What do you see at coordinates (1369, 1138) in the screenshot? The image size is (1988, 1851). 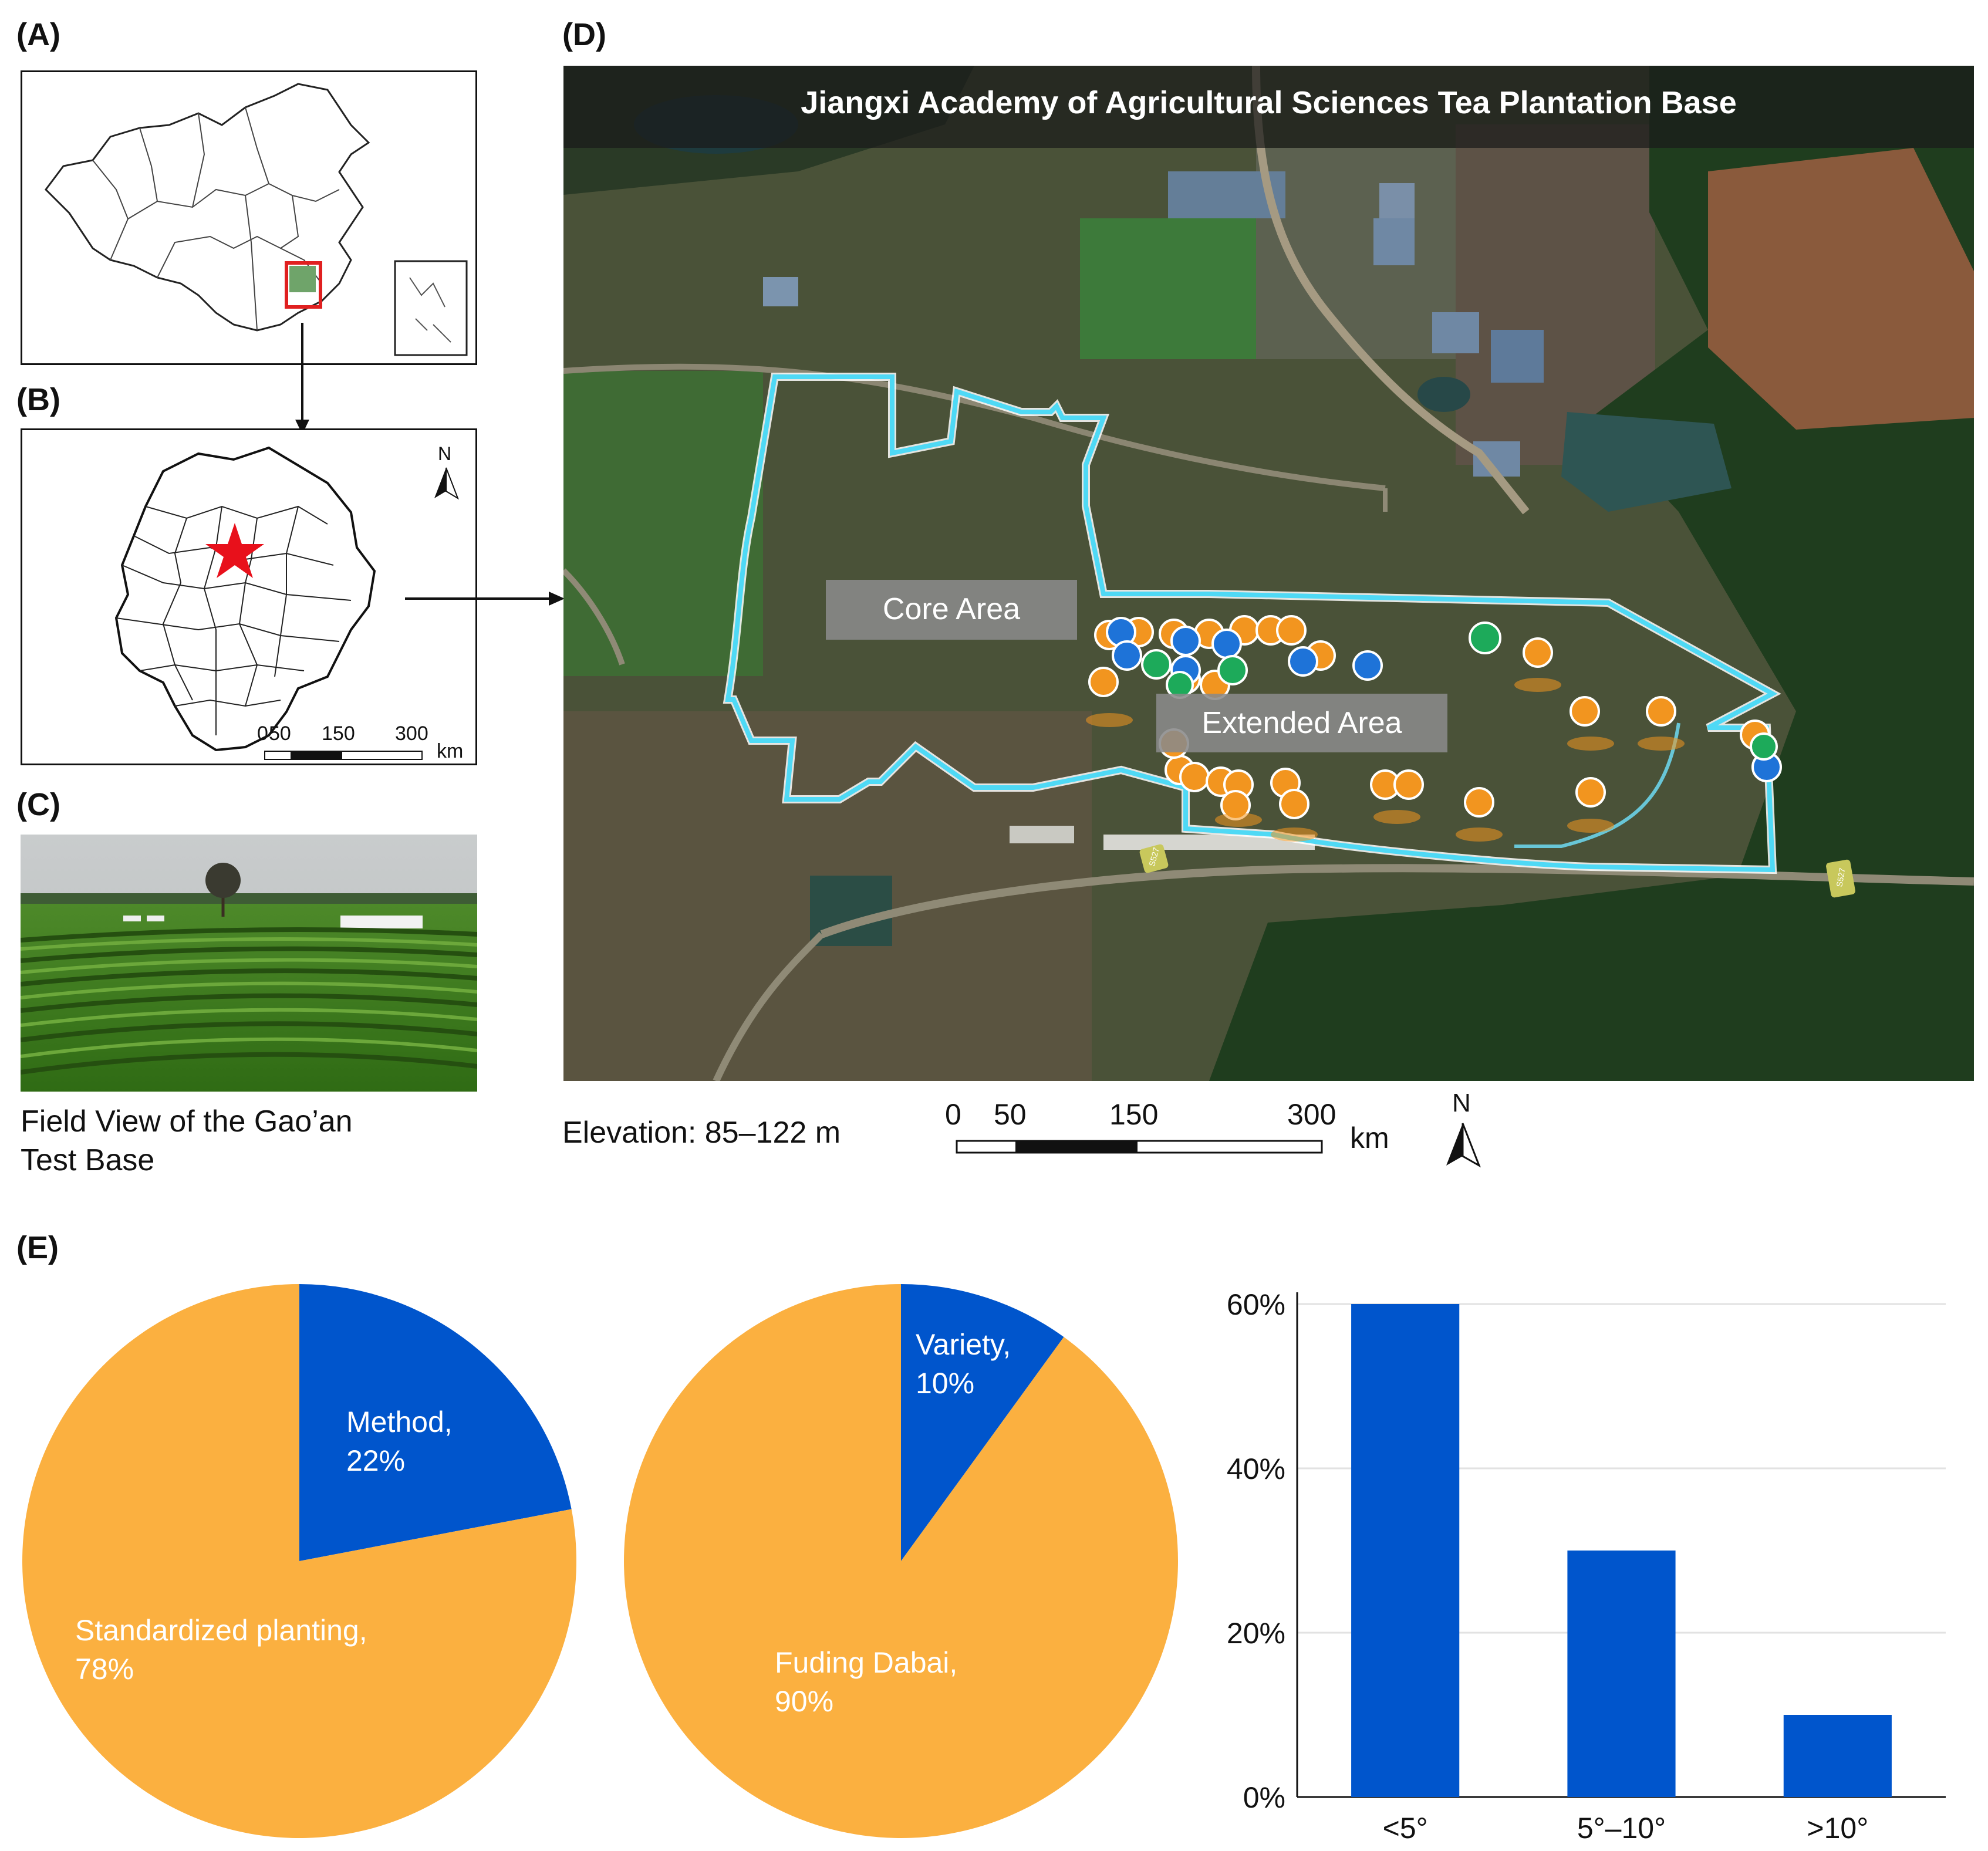 I see `scale-unit-d: km` at bounding box center [1369, 1138].